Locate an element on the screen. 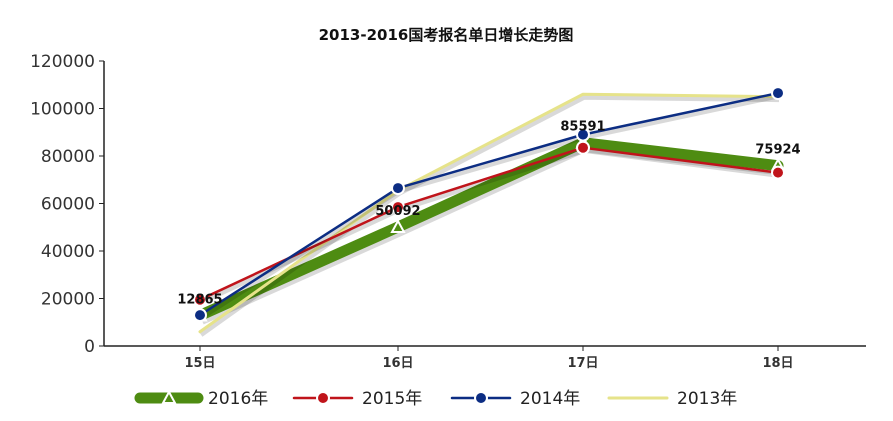 The height and width of the screenshot is (421, 893). data-label: 12865 is located at coordinates (199, 299).